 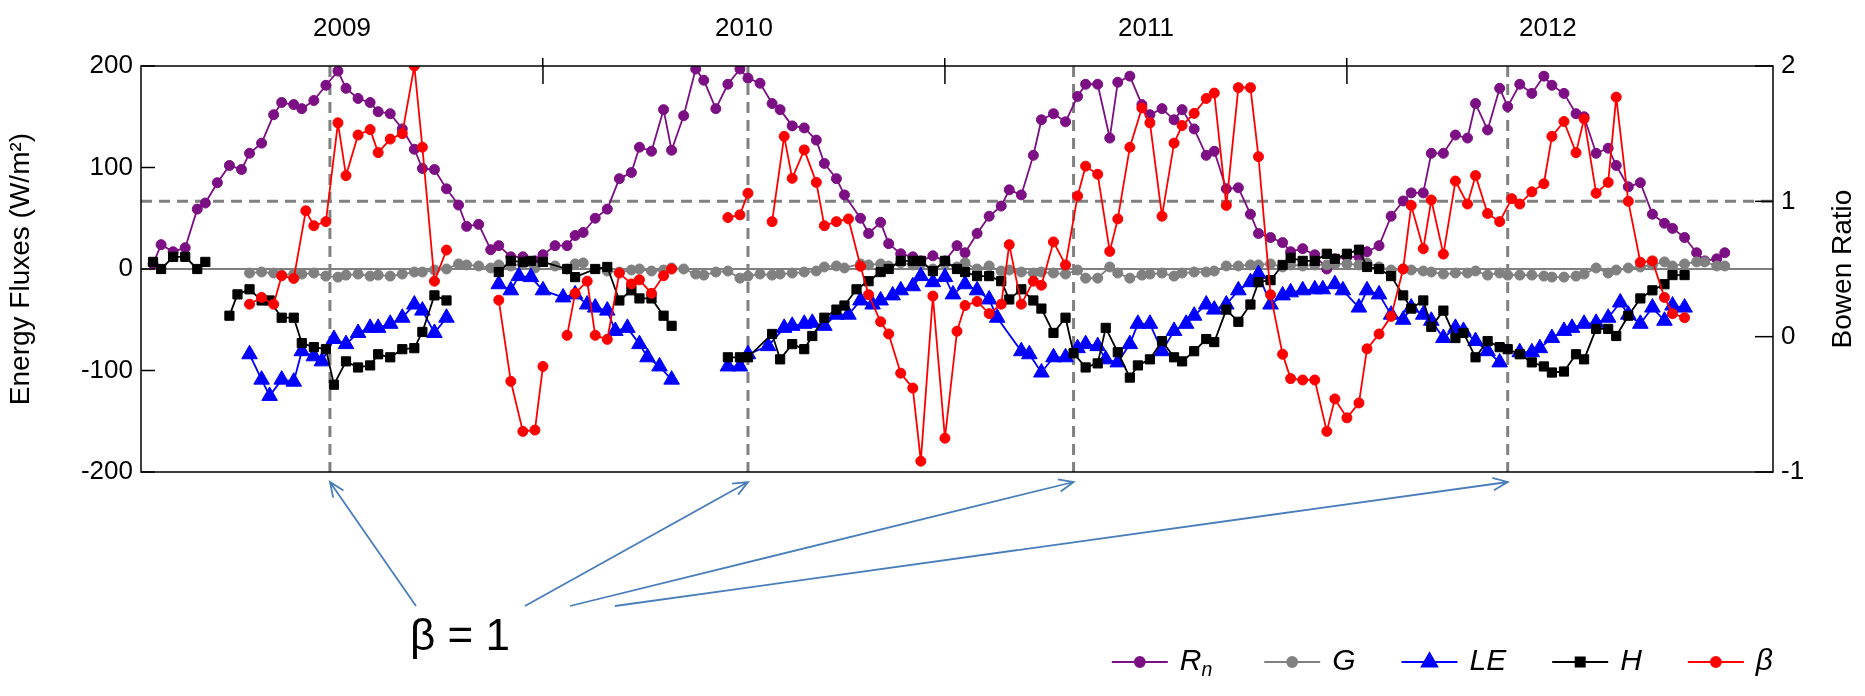 What do you see at coordinates (1793, 470) in the screenshot?
I see `y2-tick-label: -1` at bounding box center [1793, 470].